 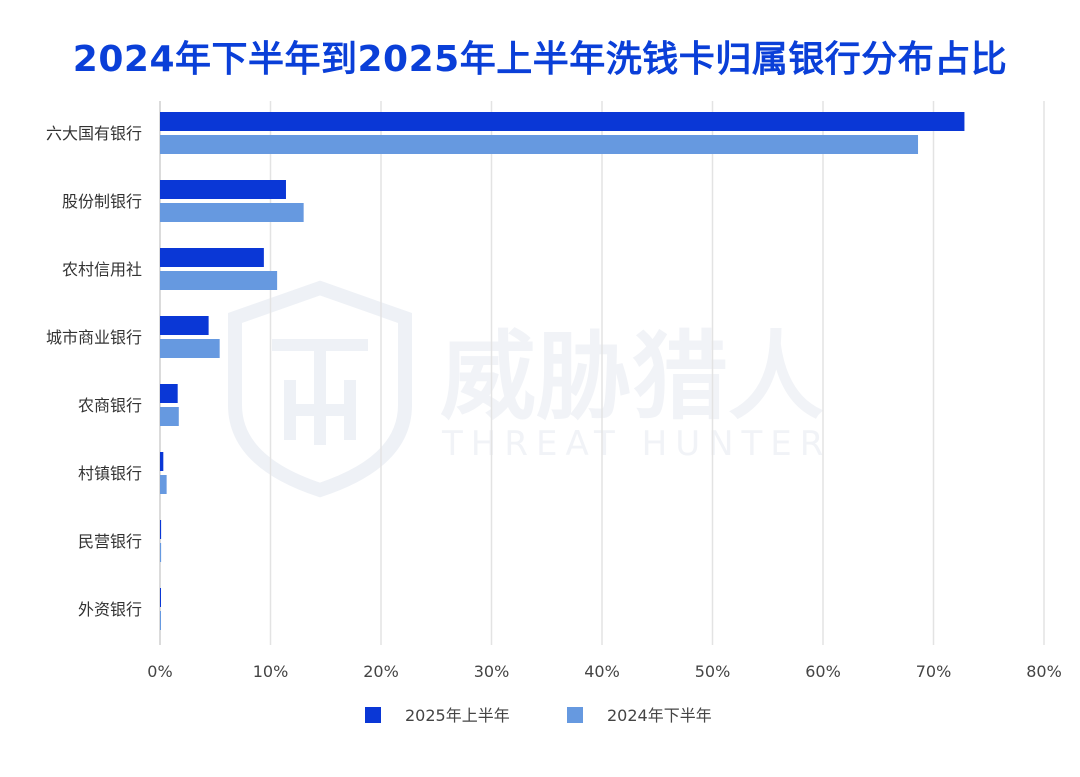 What do you see at coordinates (381, 671) in the screenshot?
I see `x-tick-label: 20%` at bounding box center [381, 671].